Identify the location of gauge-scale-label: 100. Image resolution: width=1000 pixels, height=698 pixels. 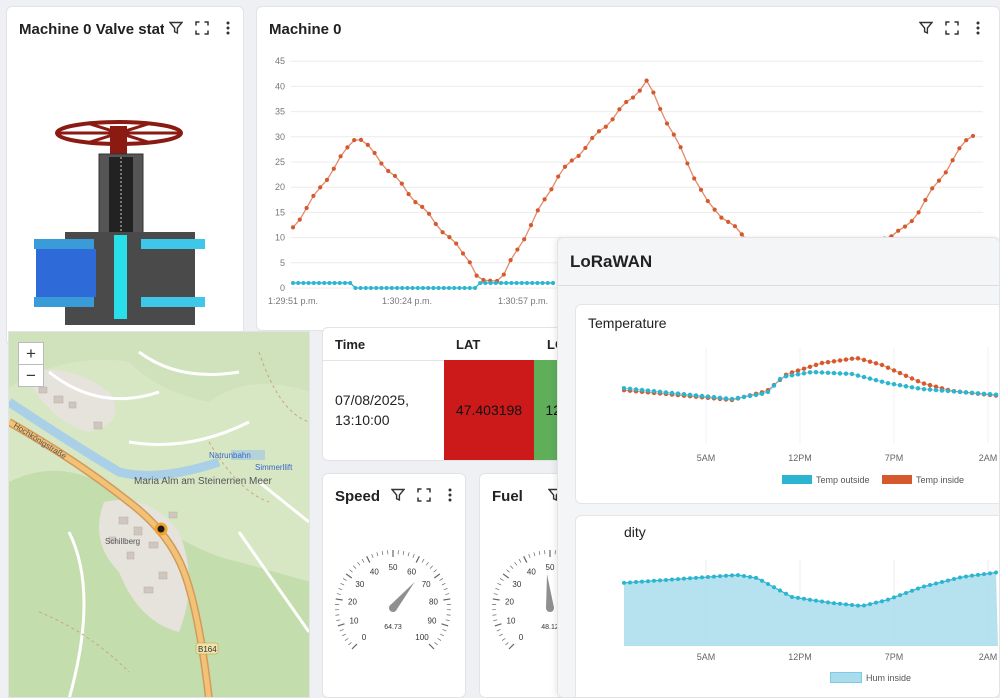
(422, 637).